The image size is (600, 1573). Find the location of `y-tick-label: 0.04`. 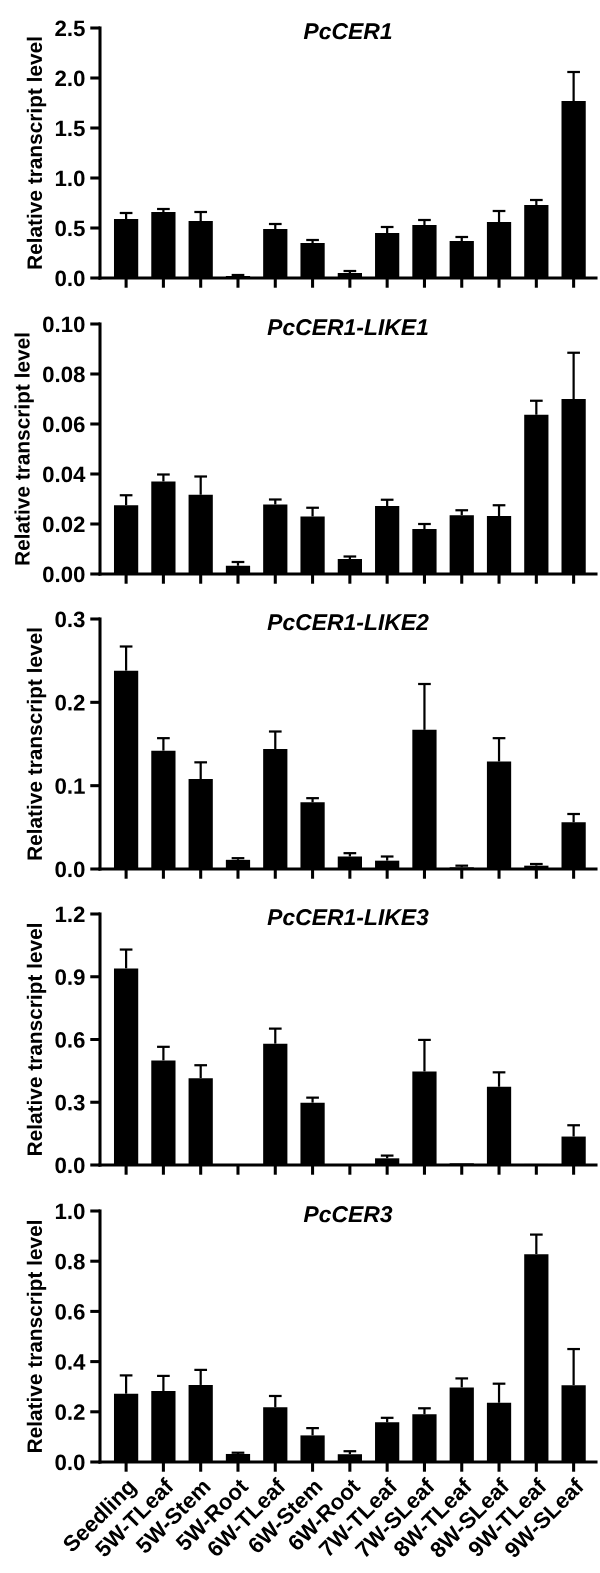

y-tick-label: 0.04 is located at coordinates (64, 474).